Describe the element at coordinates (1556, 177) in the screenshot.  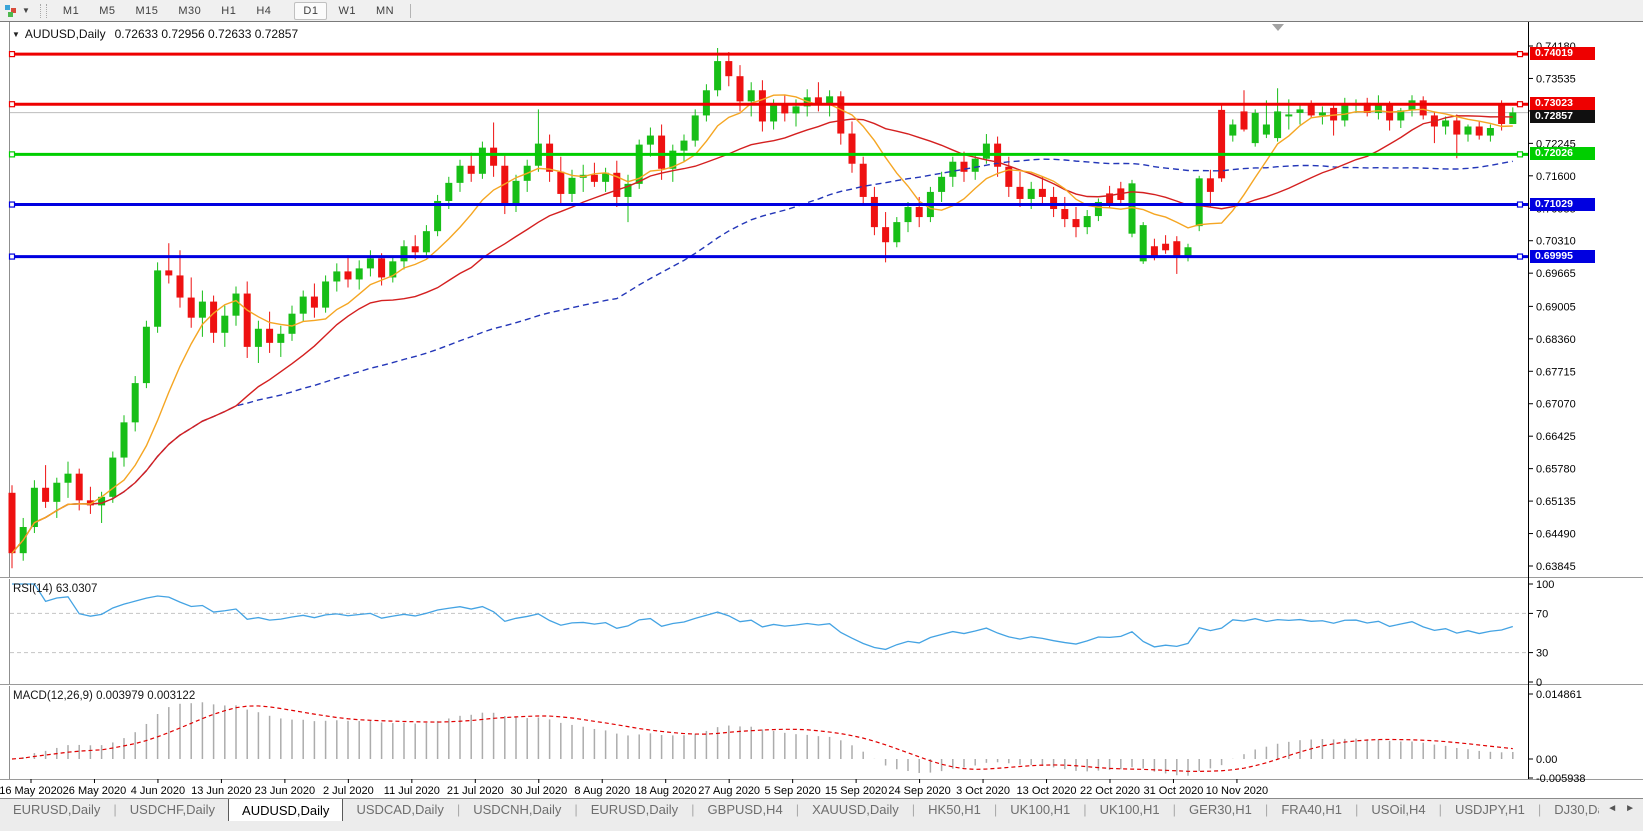
I see `svg-text: 0.71600` at that location.